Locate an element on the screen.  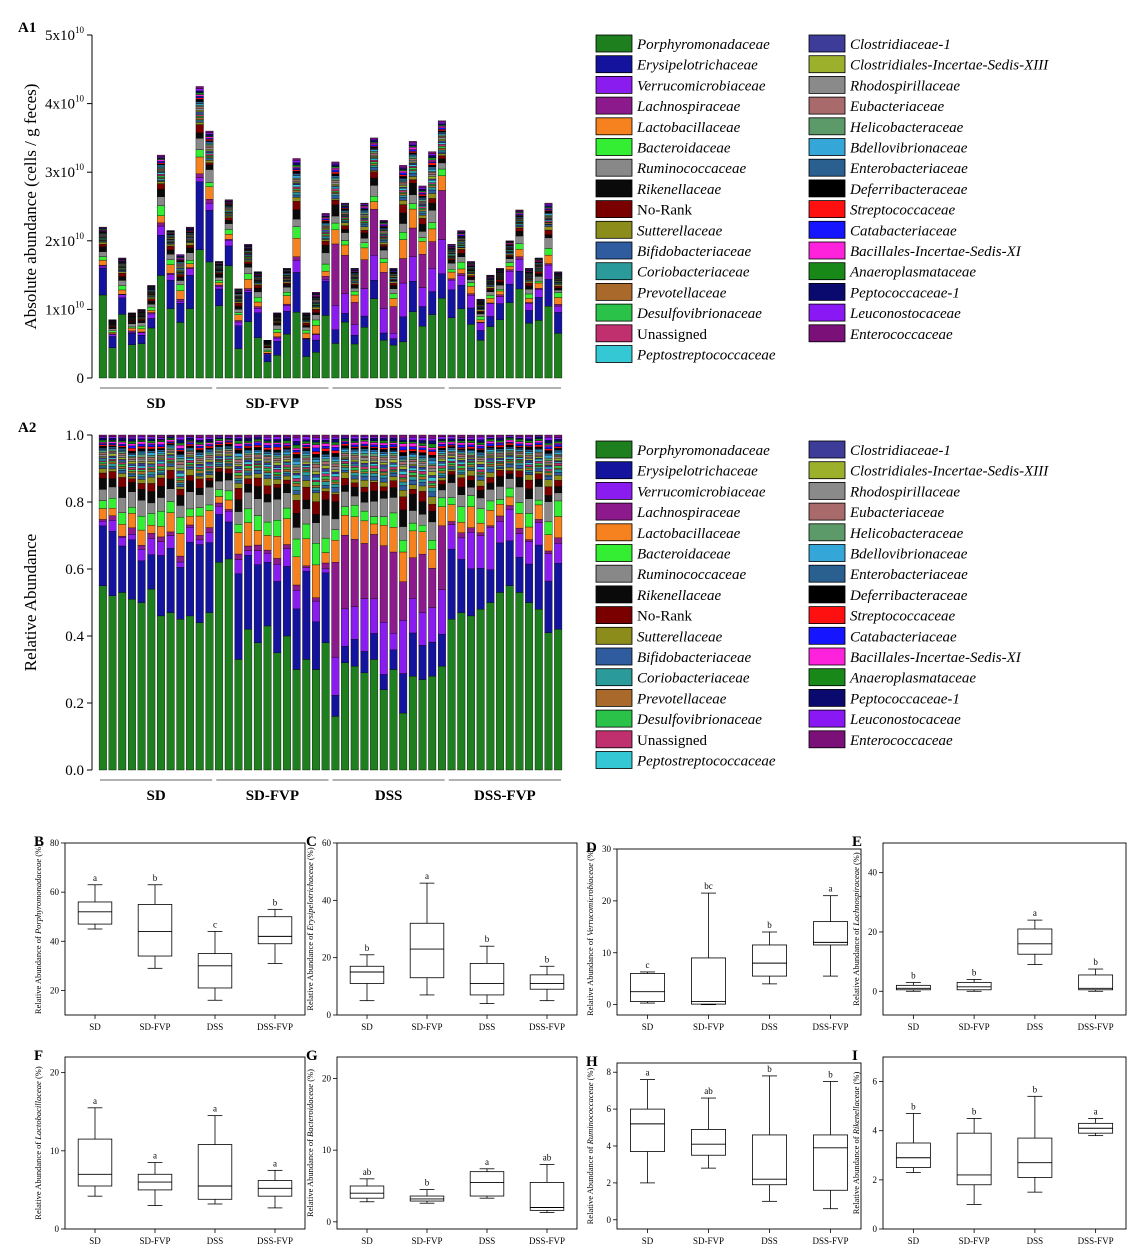
significance-letter: a is located at coordinates (275, 1163).